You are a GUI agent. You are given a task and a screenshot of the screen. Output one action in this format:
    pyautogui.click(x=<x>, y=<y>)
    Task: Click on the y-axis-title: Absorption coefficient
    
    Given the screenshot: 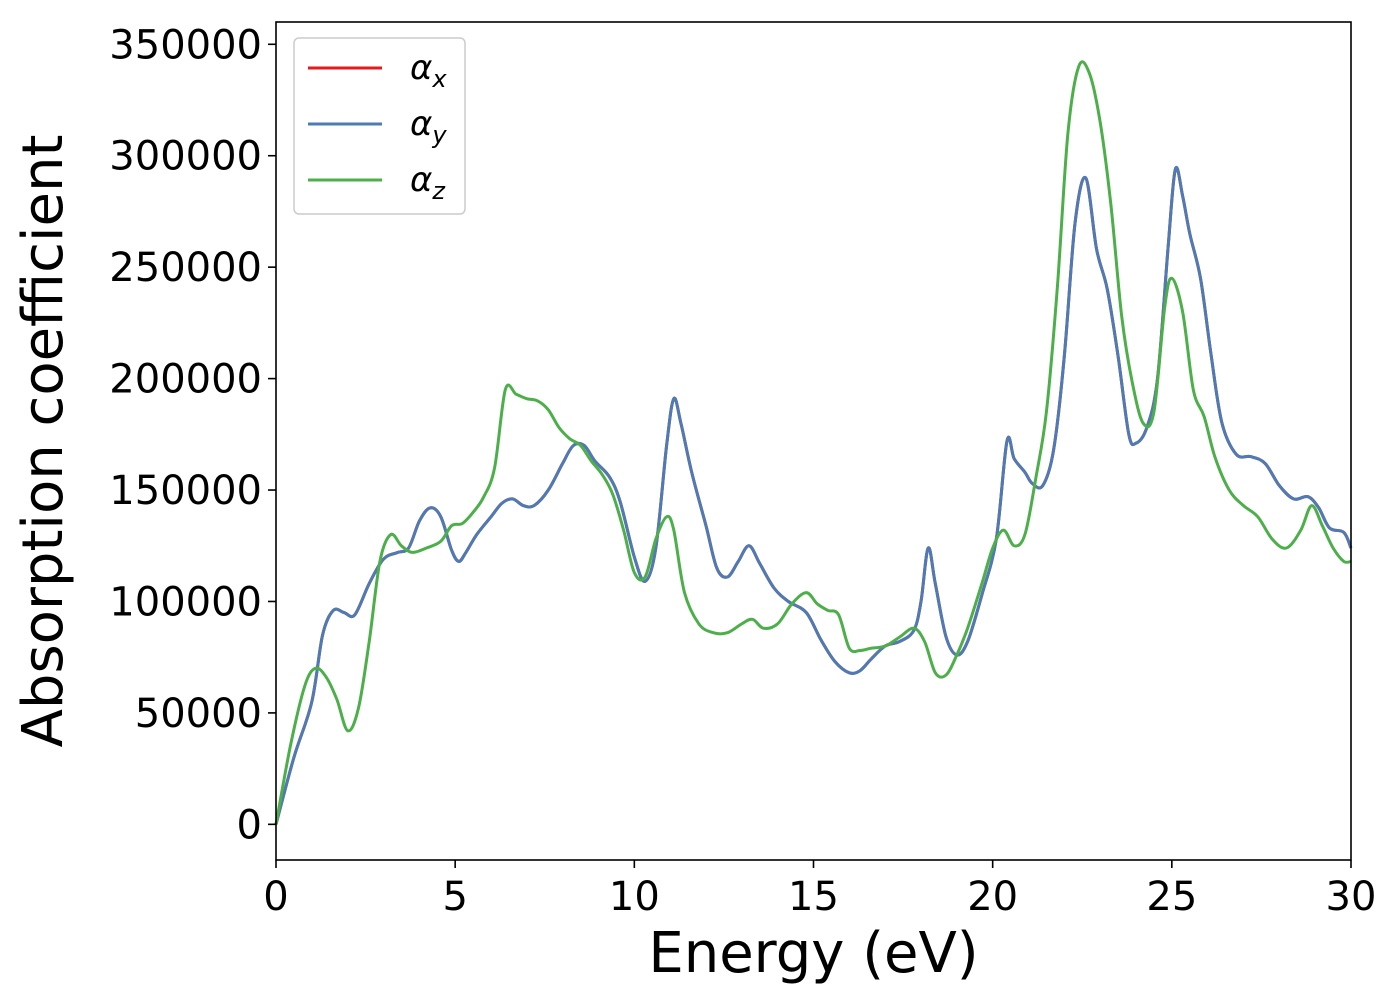 What is the action you would take?
    pyautogui.click(x=43, y=441)
    